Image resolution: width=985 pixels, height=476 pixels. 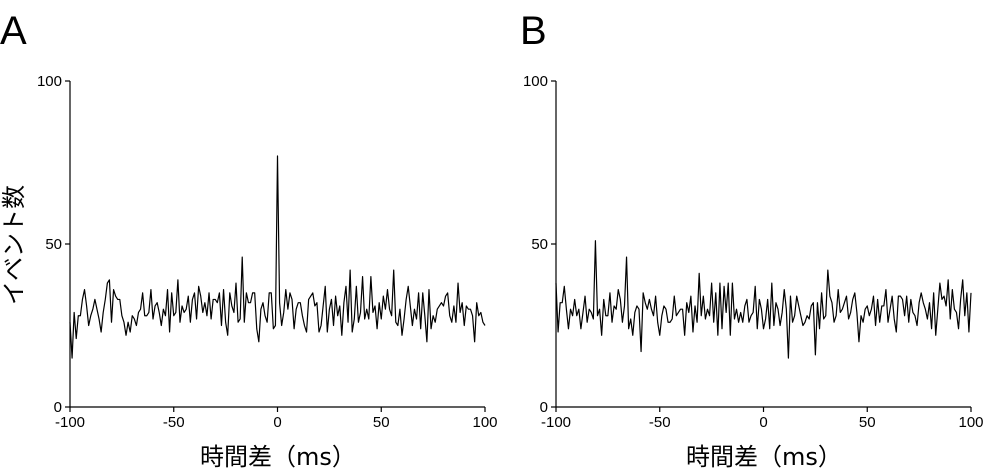 I want to click on panel-a-y-tick-label-2: 100, so click(x=49, y=81).